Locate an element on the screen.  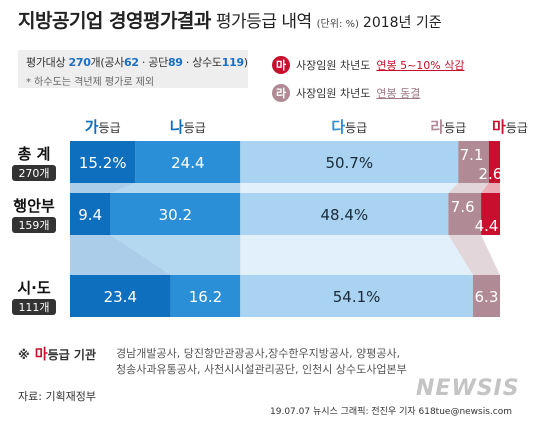
row-count: 270개 is located at coordinates (33, 173).